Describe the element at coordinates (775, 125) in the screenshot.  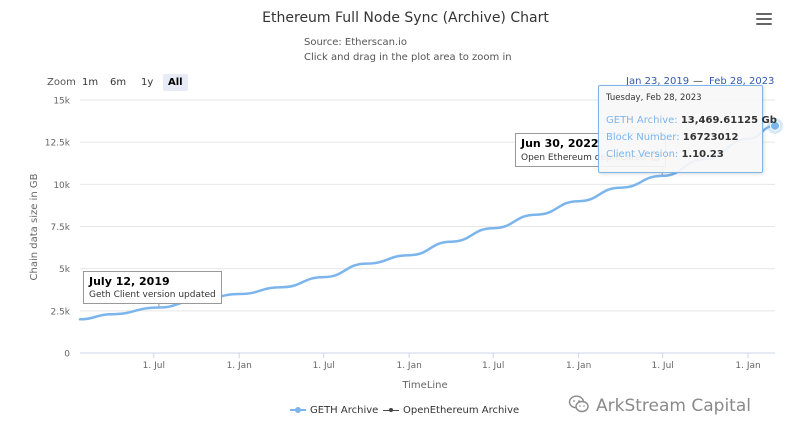
I see `highlight-point` at that location.